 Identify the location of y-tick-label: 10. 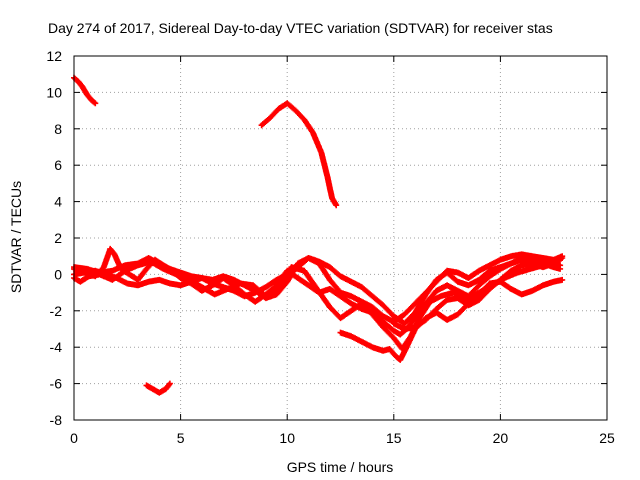
(54, 92).